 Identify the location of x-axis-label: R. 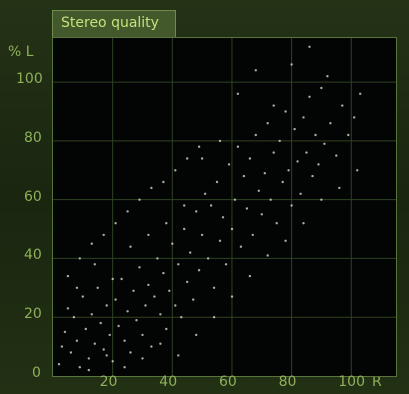
(377, 382).